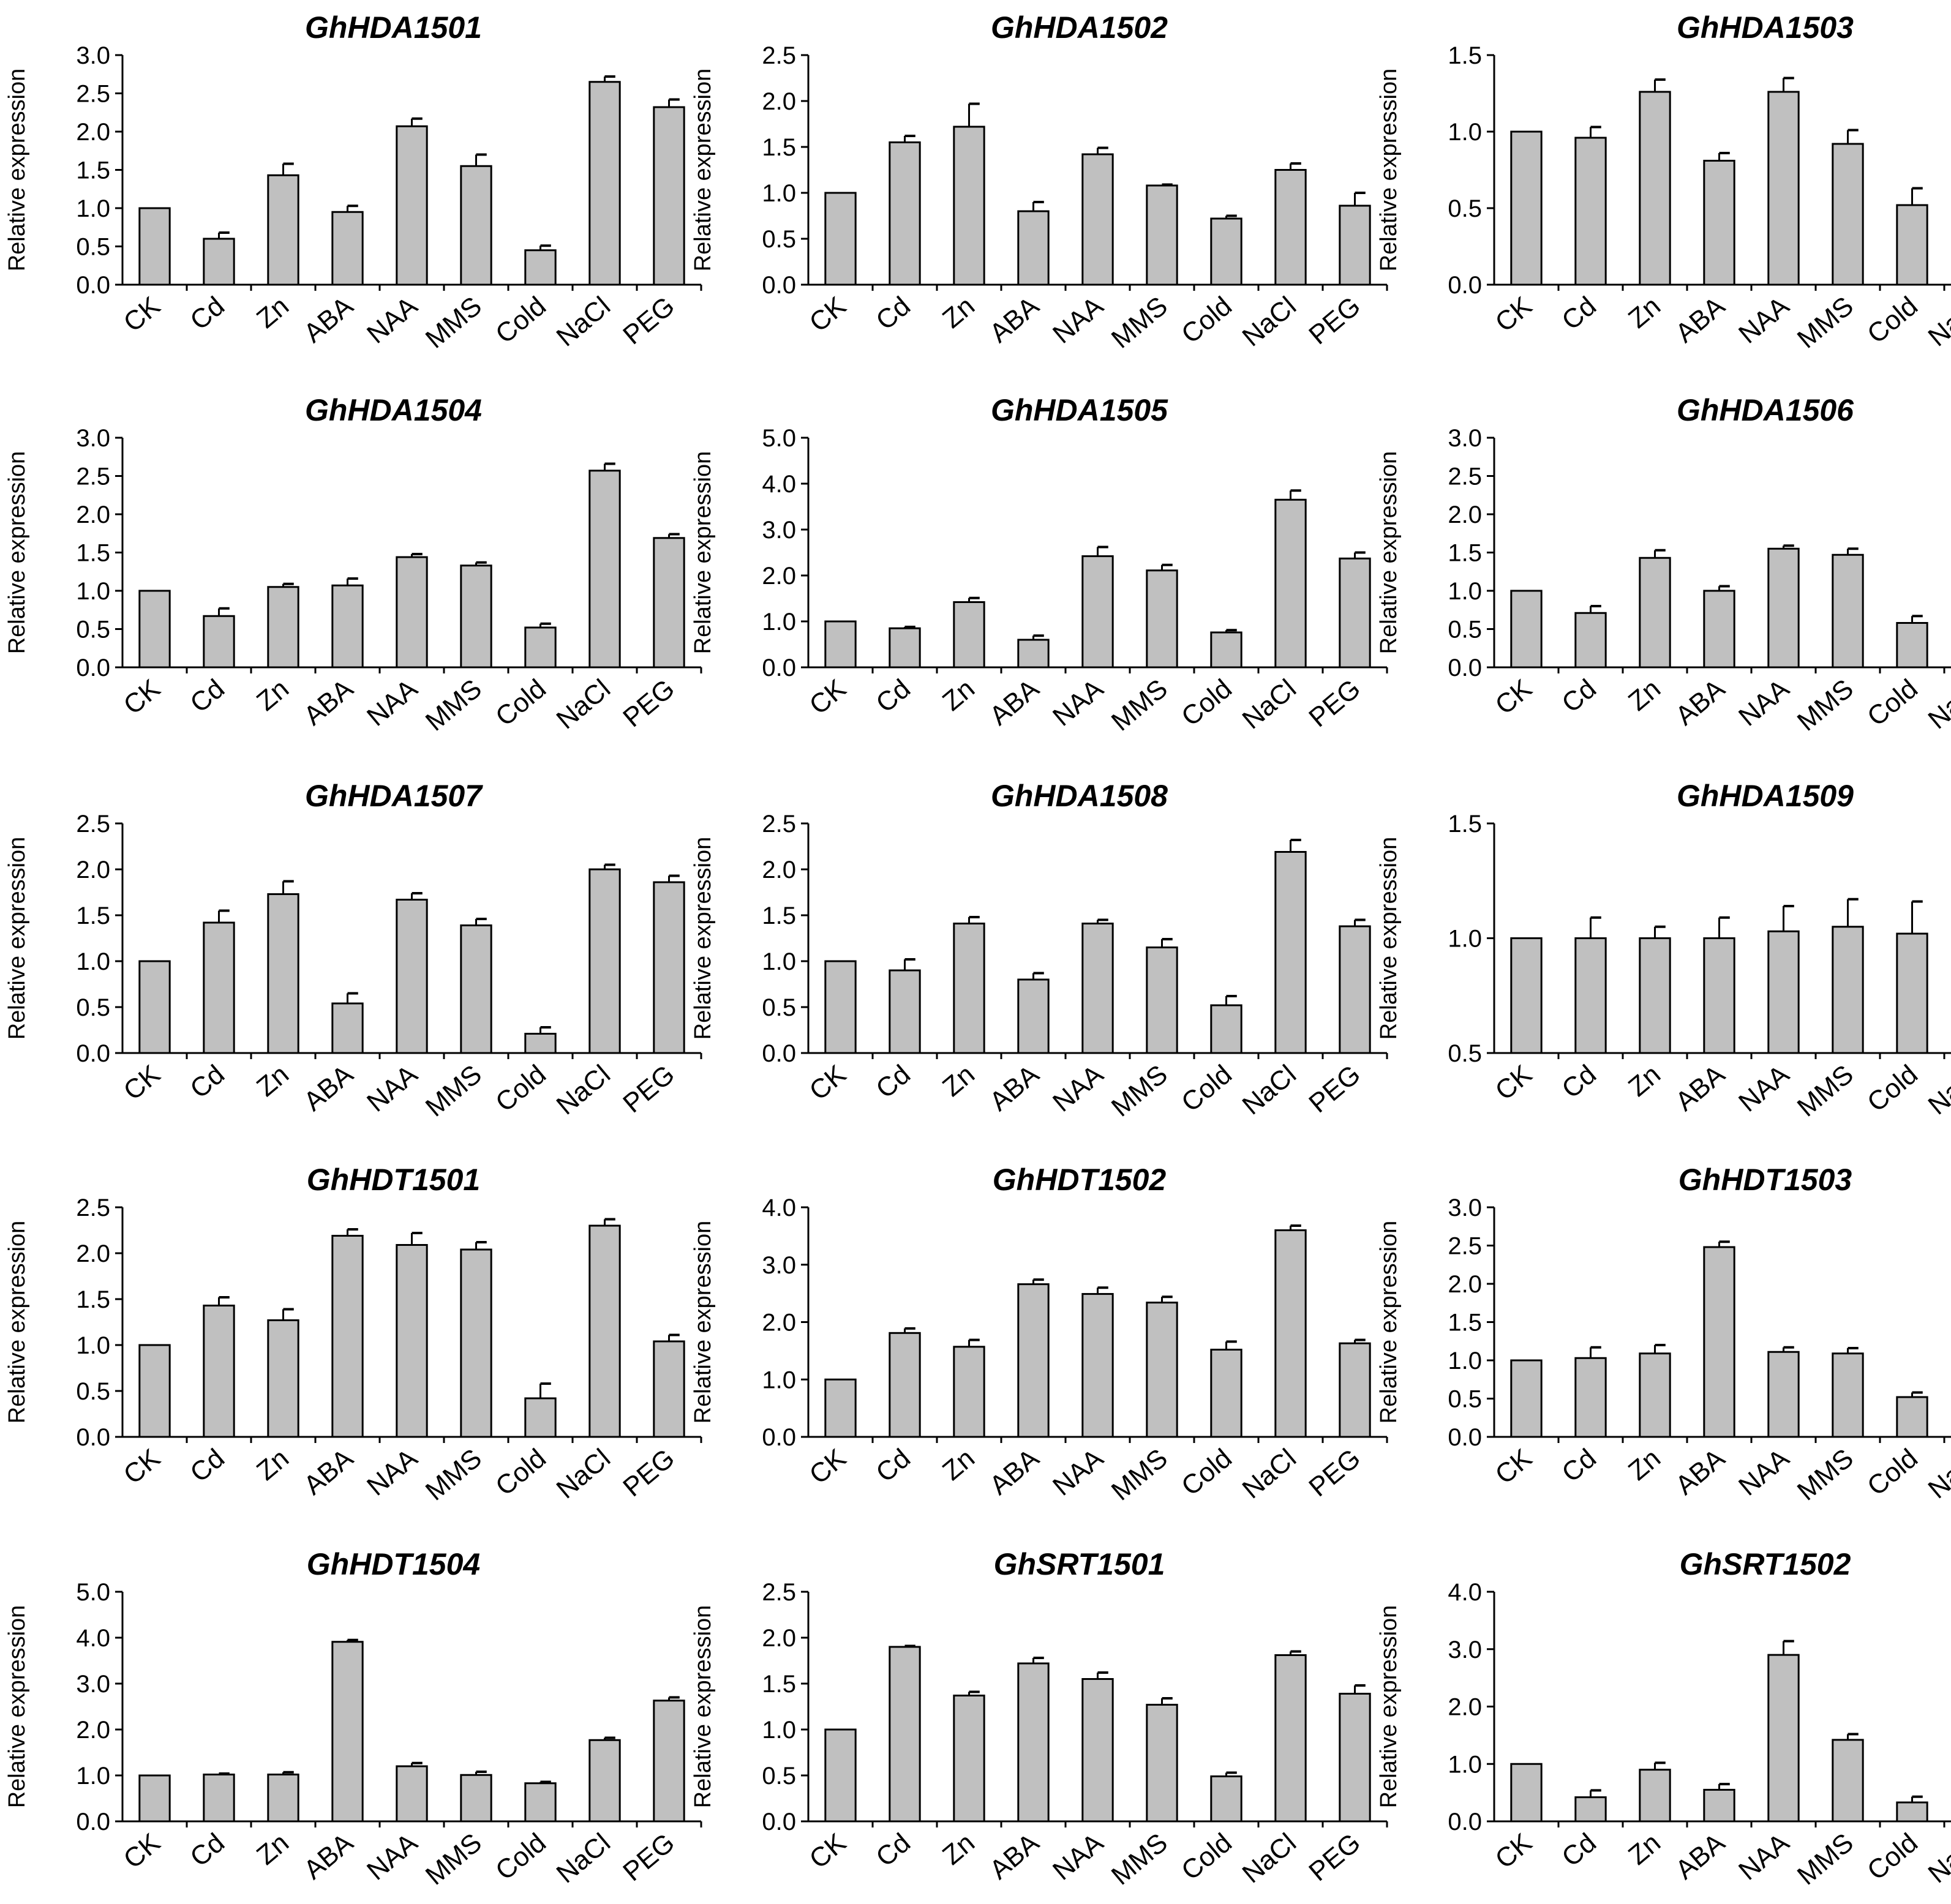 Image resolution: width=1951 pixels, height=1904 pixels. I want to click on panel-title: GhHDA1505, so click(1079, 410).